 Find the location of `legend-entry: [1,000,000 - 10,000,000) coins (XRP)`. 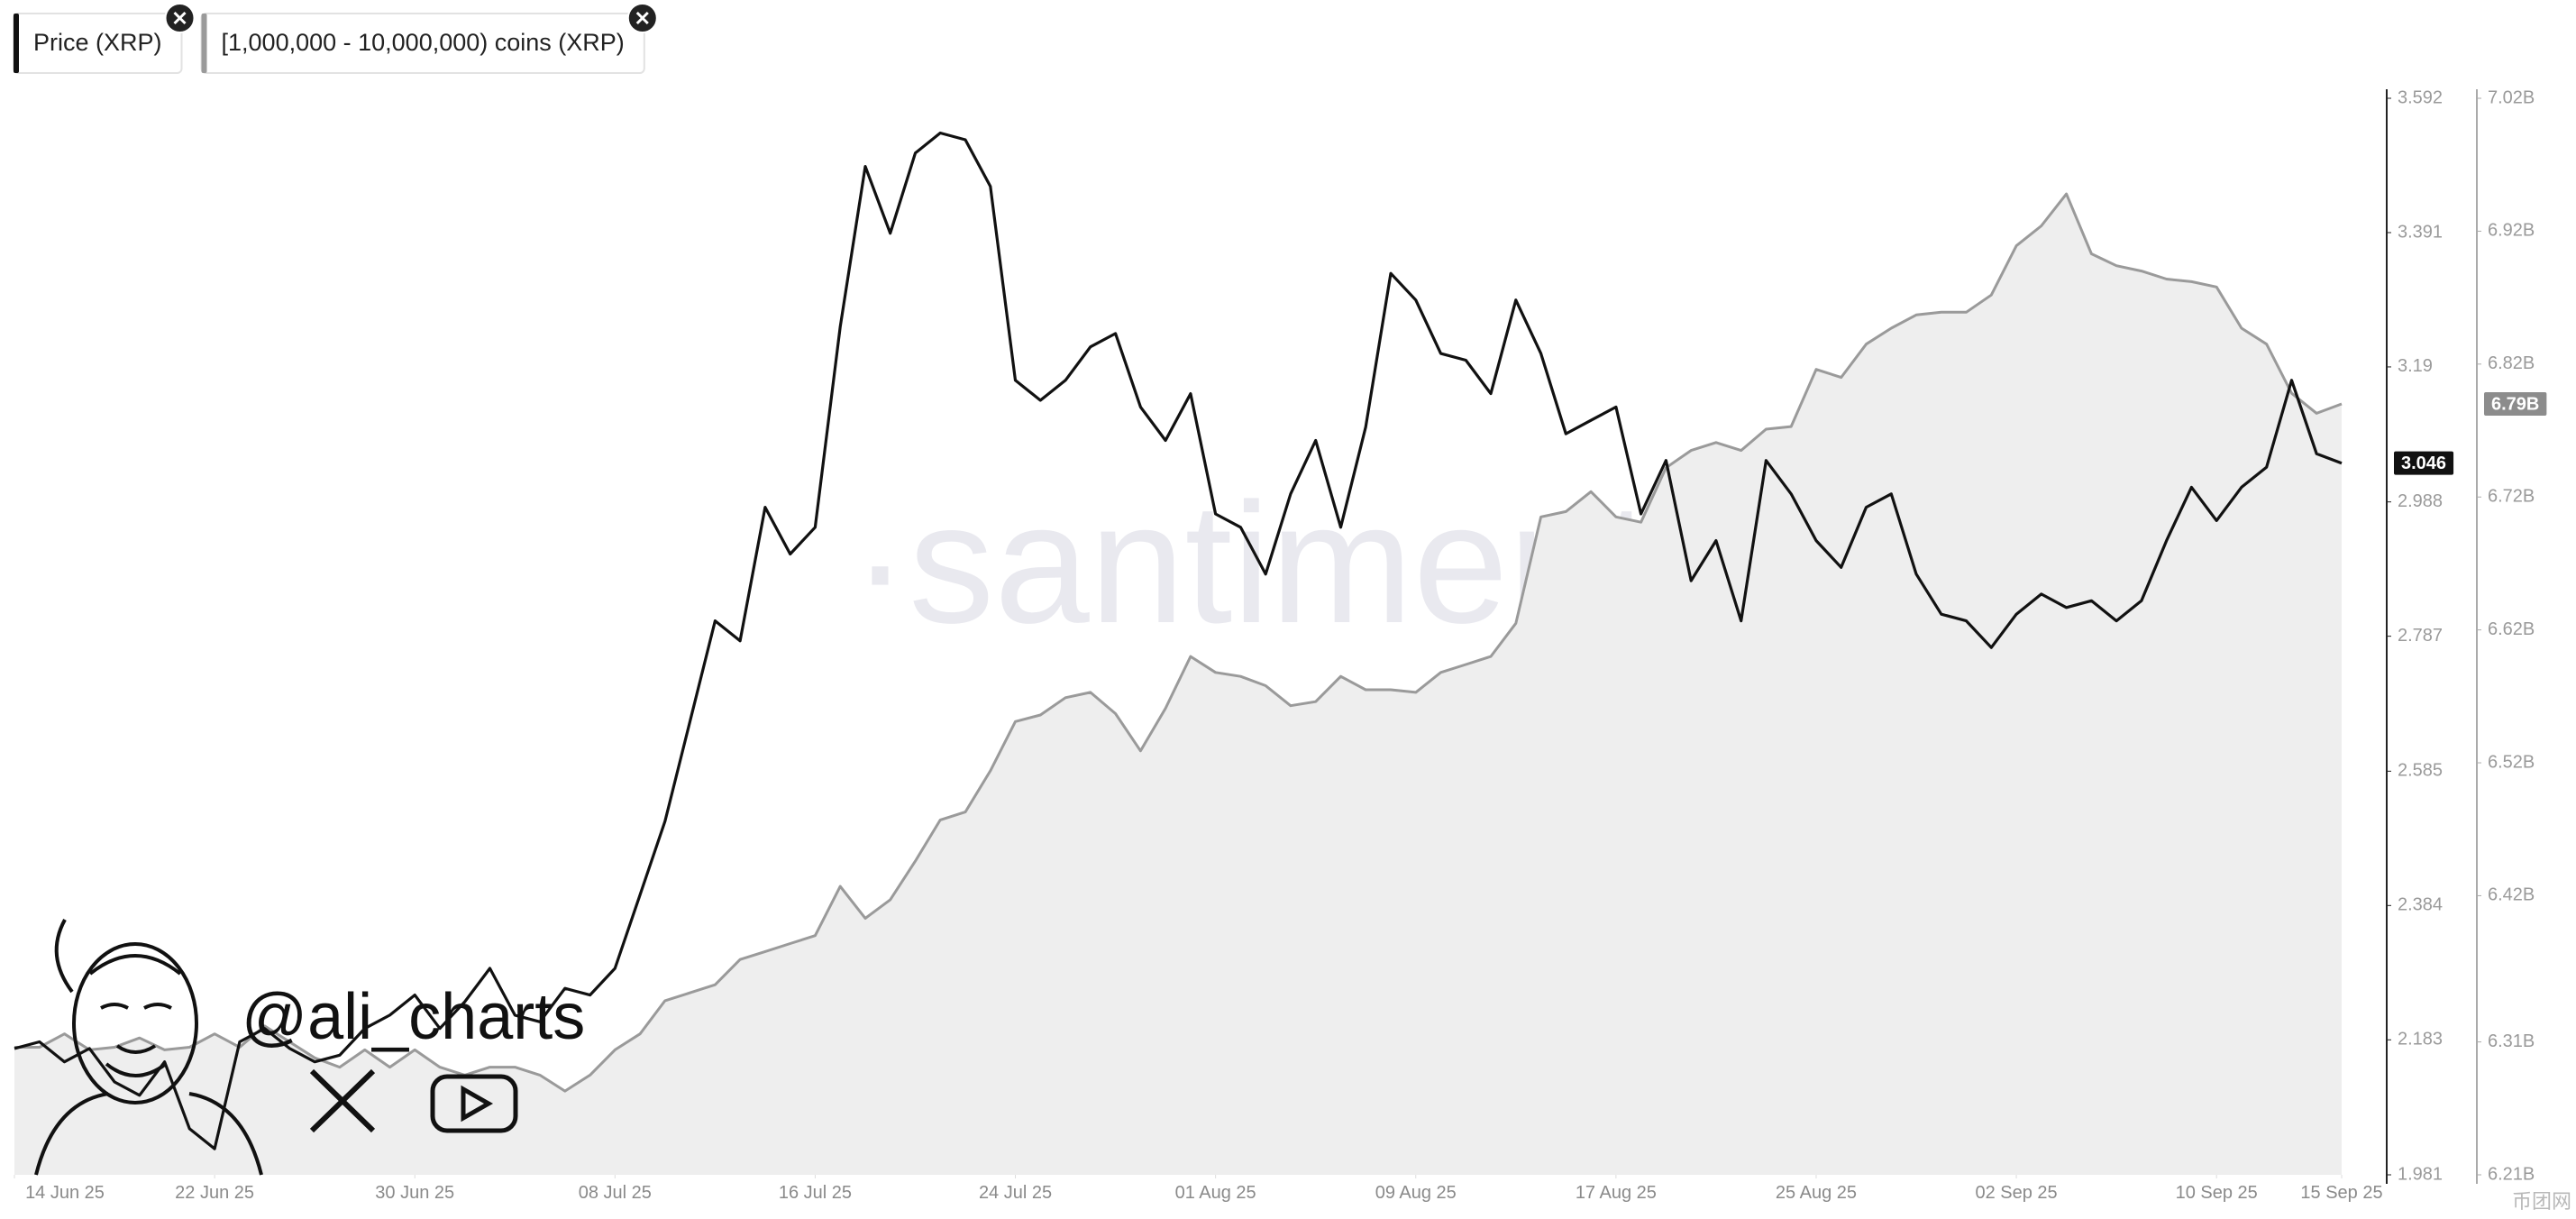

legend-entry: [1,000,000 - 10,000,000) coins (XRP) is located at coordinates (423, 43).